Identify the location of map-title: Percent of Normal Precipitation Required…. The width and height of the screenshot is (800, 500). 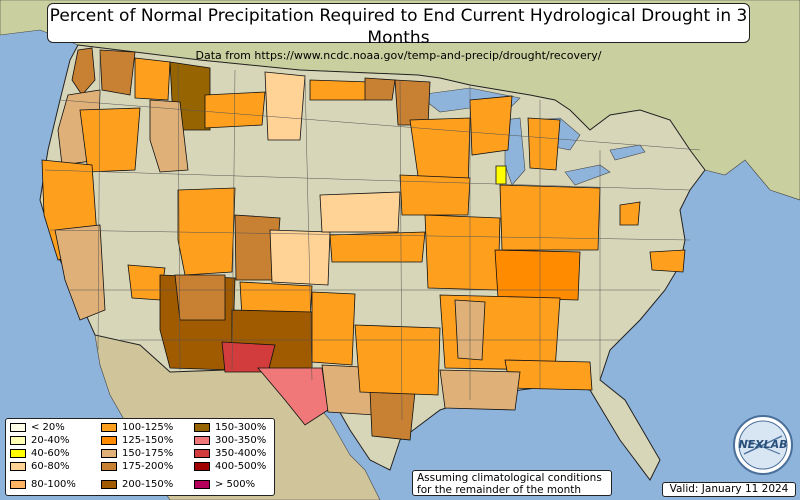
(398, 27).